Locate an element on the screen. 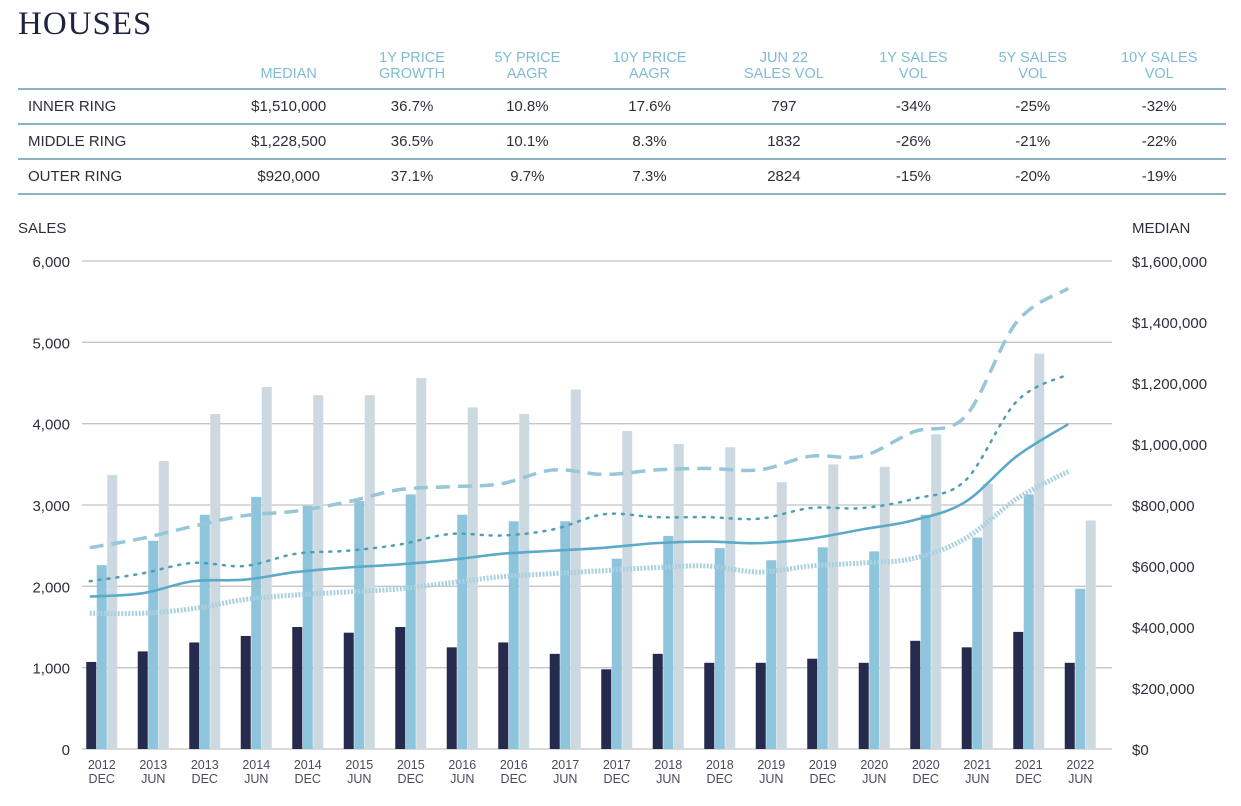  table-header: 5Y SALES VOL is located at coordinates (1032, 66).